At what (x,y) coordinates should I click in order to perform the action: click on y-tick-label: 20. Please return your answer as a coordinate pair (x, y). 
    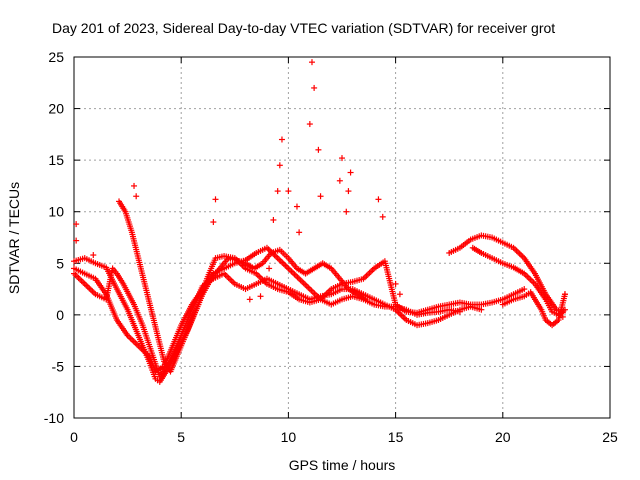
    Looking at the image, I should click on (56, 109).